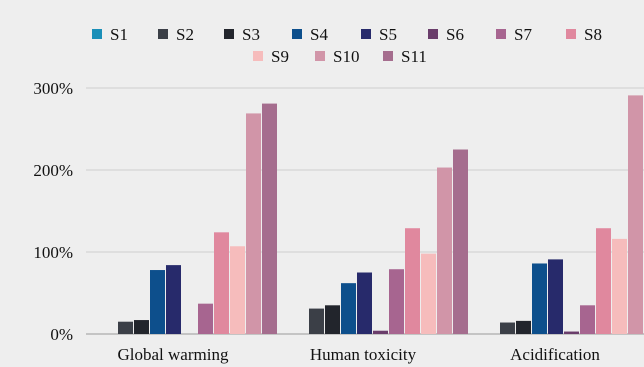  Describe the element at coordinates (388, 56) in the screenshot. I see `legend-swatch-s11` at that location.